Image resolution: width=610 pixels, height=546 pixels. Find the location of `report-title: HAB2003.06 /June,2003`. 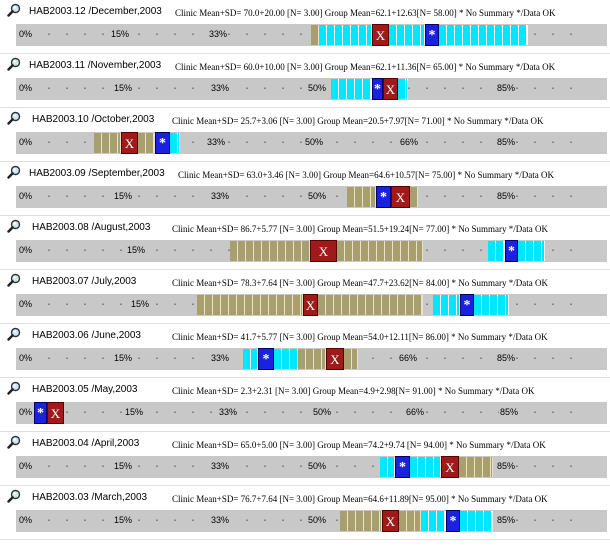

report-title: HAB2003.06 /June,2003 is located at coordinates (86, 335).